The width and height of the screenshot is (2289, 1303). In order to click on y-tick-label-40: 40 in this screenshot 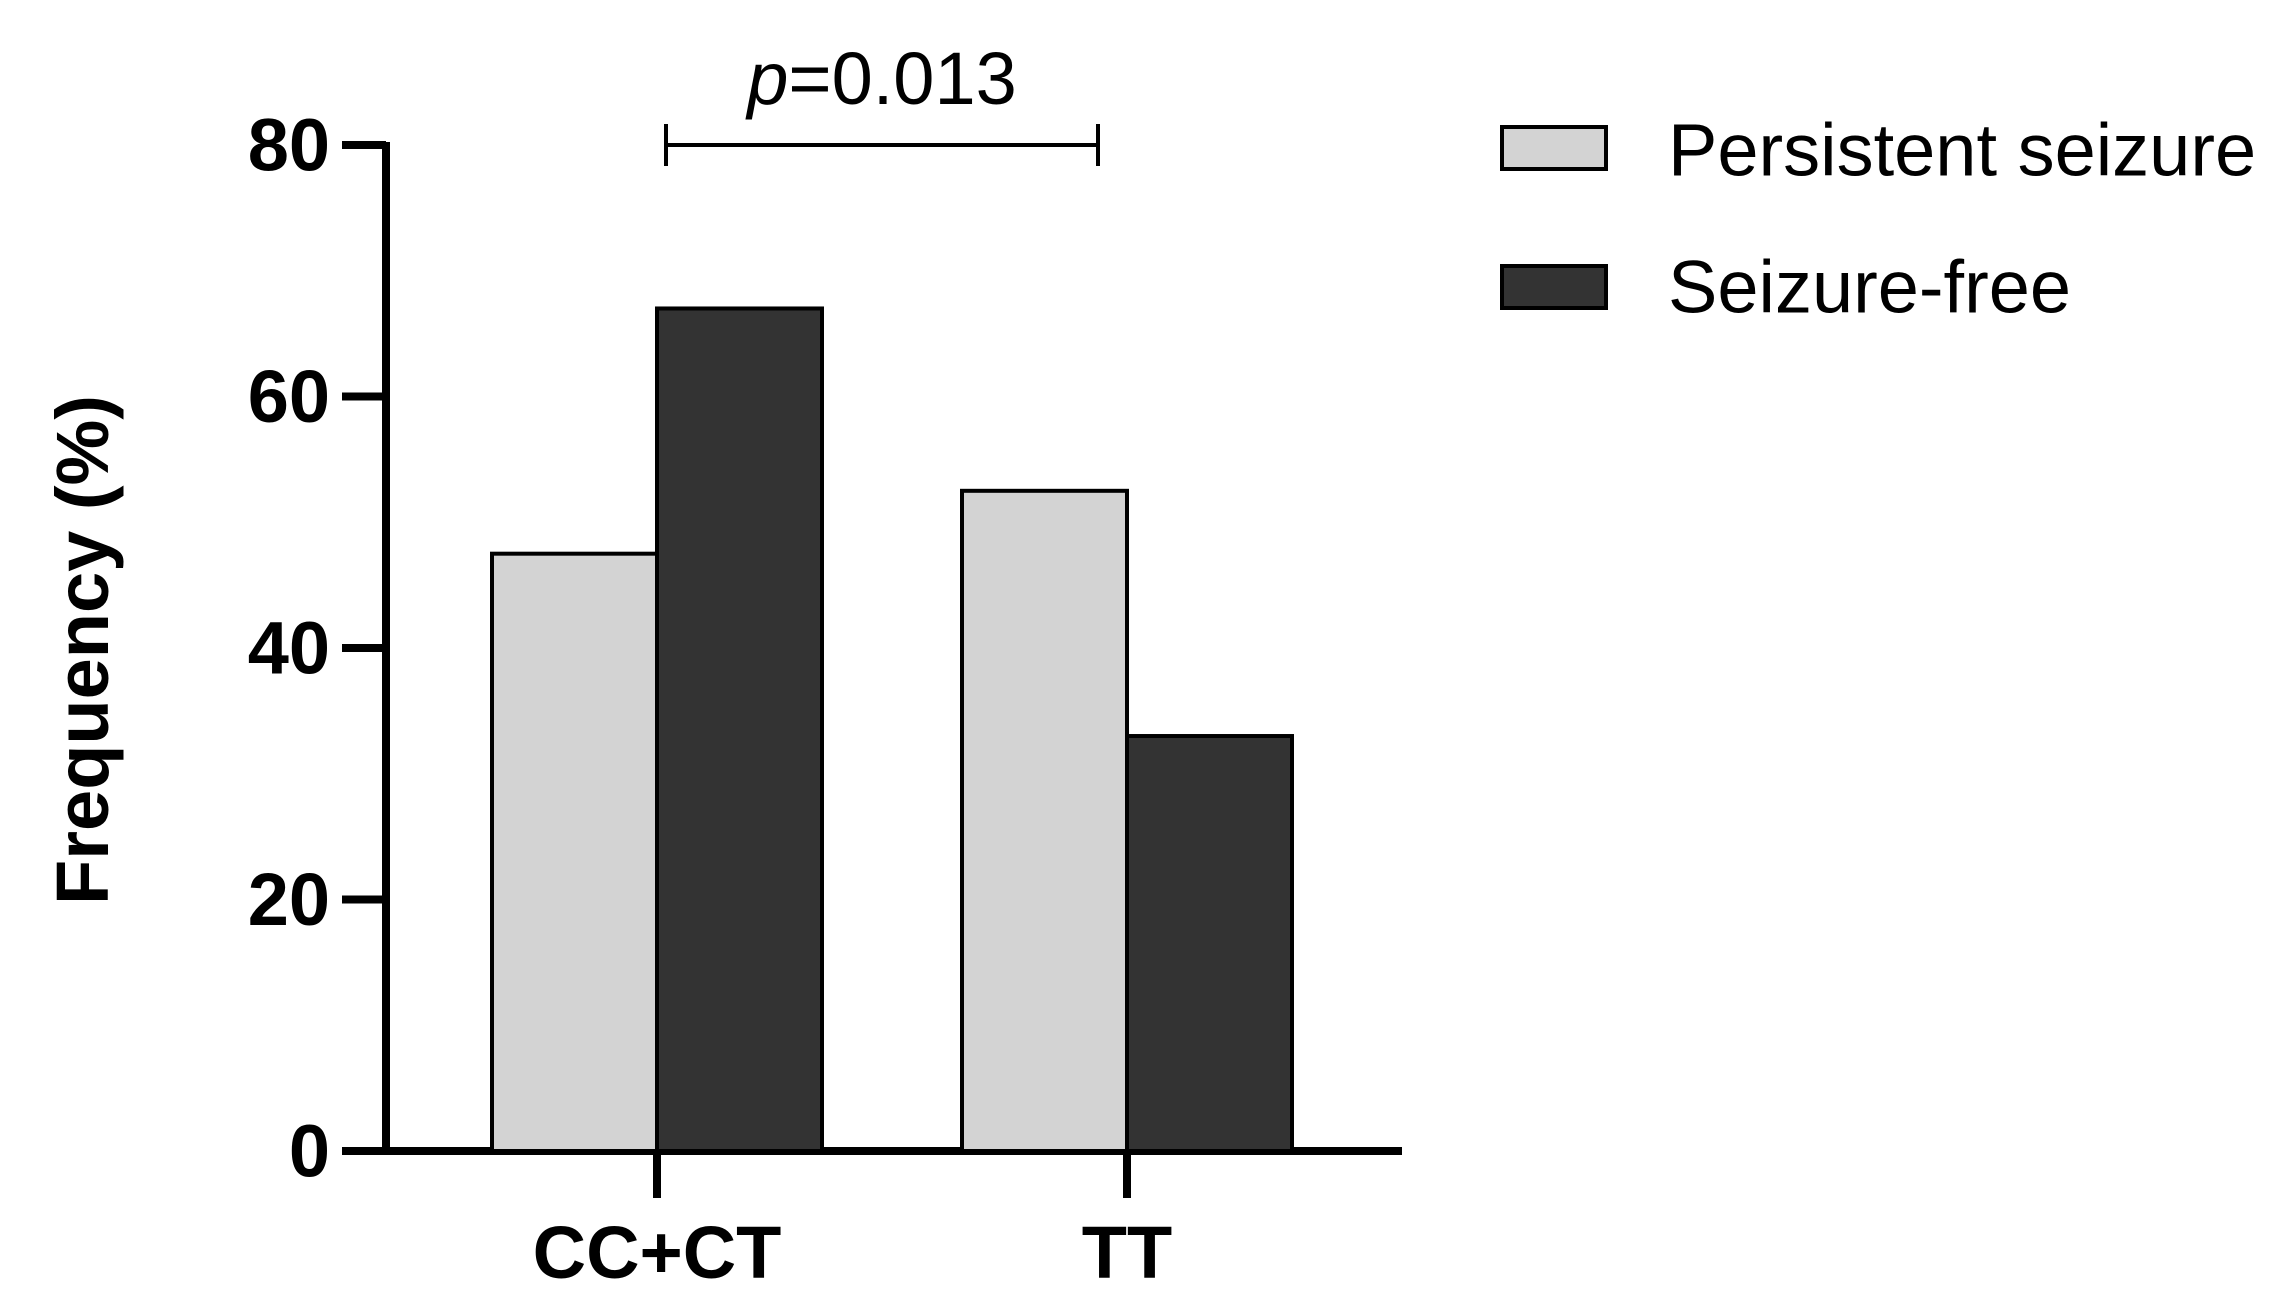, I will do `click(289, 648)`.